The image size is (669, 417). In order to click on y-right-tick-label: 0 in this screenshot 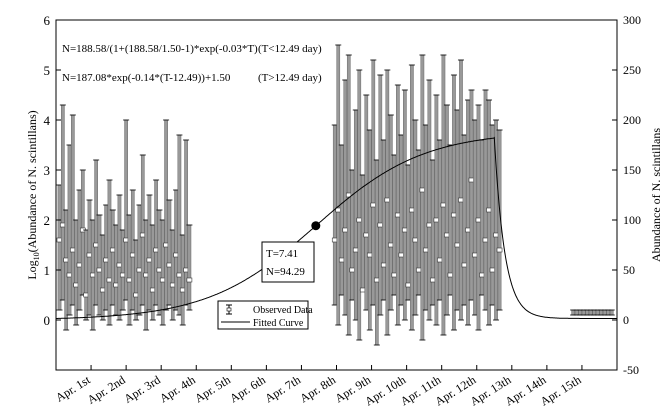, I will do `click(626, 320)`.